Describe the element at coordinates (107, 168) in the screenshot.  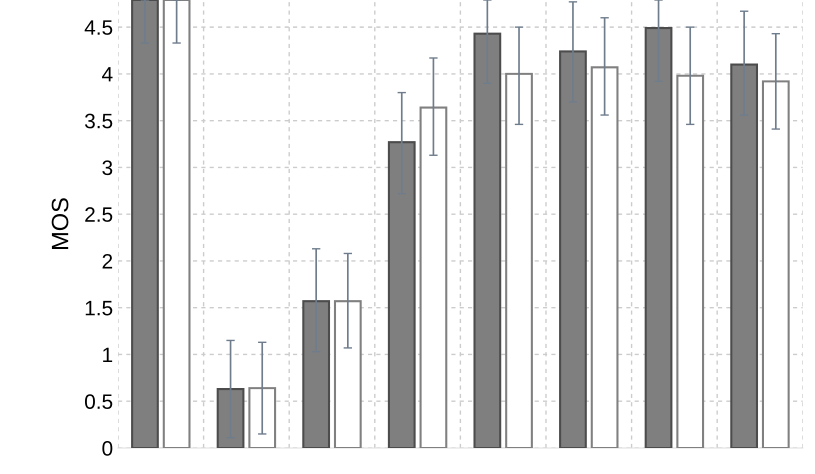
I see `y-tick-label: 3` at that location.